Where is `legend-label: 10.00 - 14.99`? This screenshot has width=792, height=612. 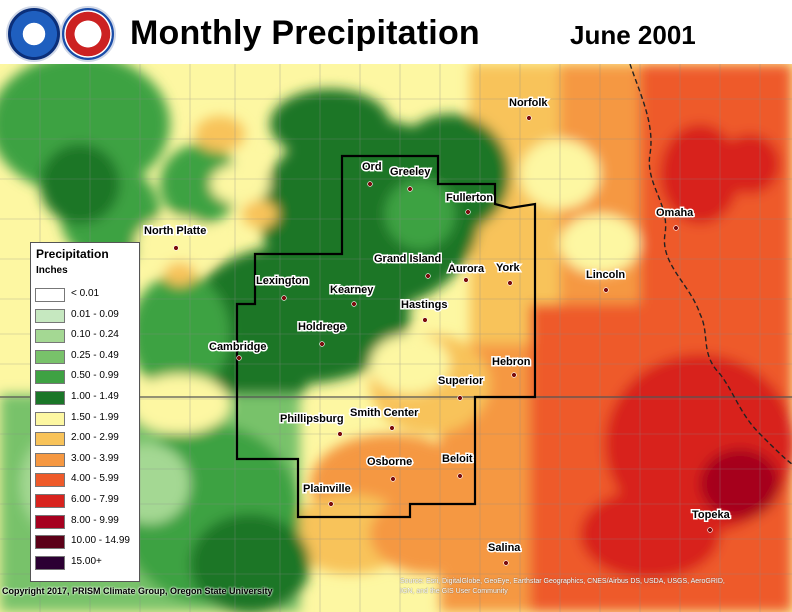
legend-label: 10.00 - 14.99 is located at coordinates (100, 541).